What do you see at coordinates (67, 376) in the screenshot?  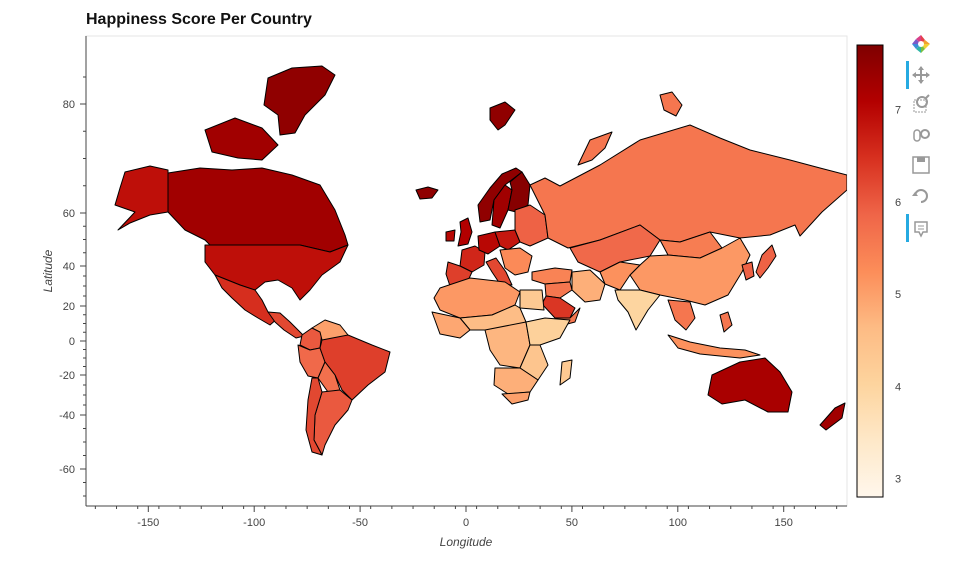 I see `y-tick-label: -20` at bounding box center [67, 376].